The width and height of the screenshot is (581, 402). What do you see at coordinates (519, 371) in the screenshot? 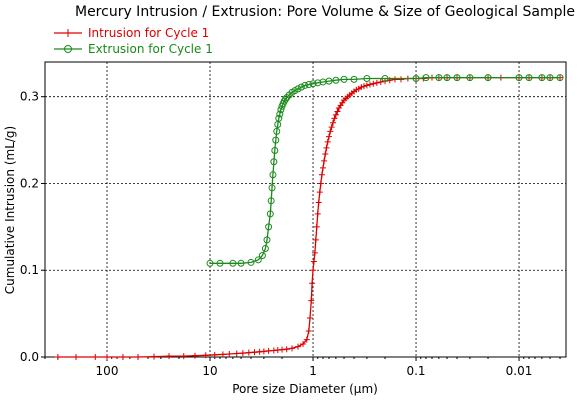
I see `x-tick-label: 0.01` at bounding box center [519, 371].